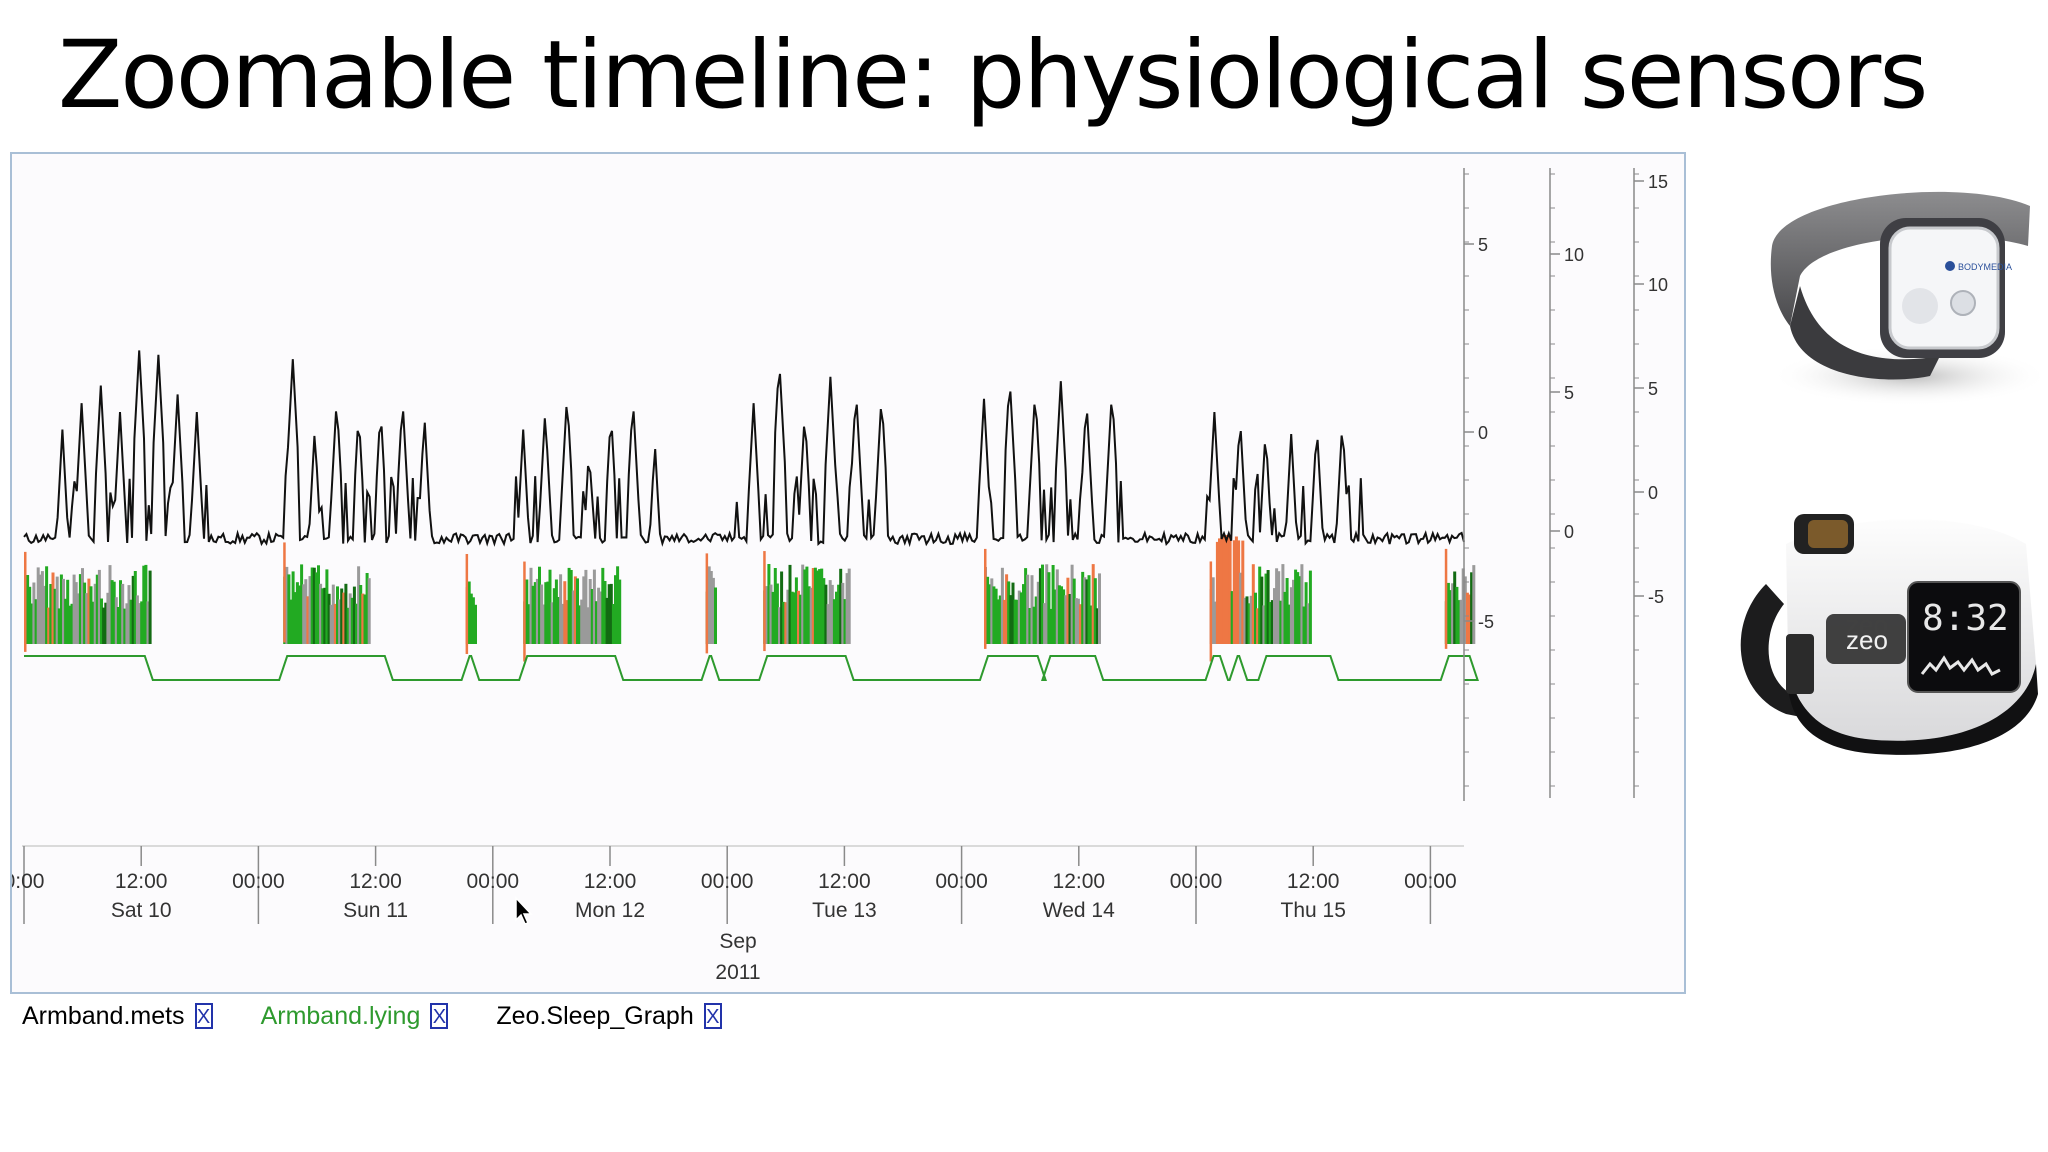  What do you see at coordinates (141, 910) in the screenshot?
I see `x-axis-day-label: Sat 10` at bounding box center [141, 910].